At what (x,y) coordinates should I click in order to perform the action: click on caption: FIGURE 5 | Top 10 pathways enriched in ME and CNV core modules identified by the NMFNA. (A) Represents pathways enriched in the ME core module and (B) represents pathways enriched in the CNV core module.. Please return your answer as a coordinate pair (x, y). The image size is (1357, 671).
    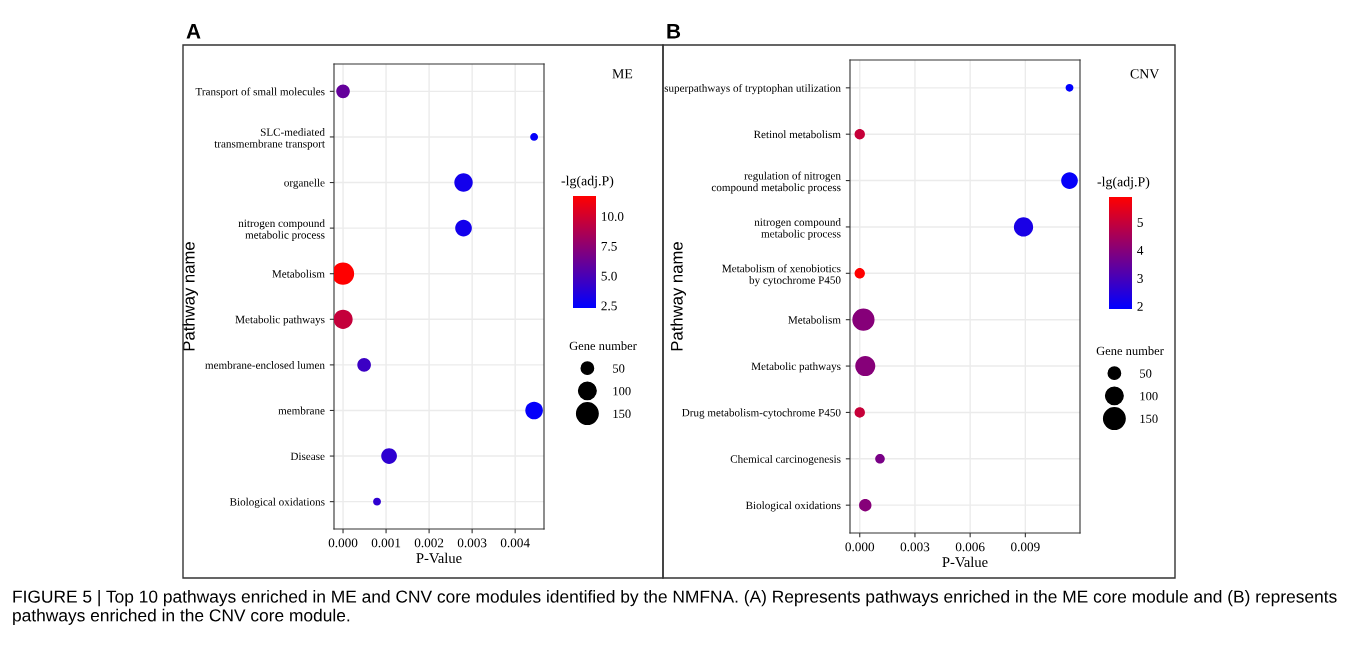
    Looking at the image, I should click on (675, 607).